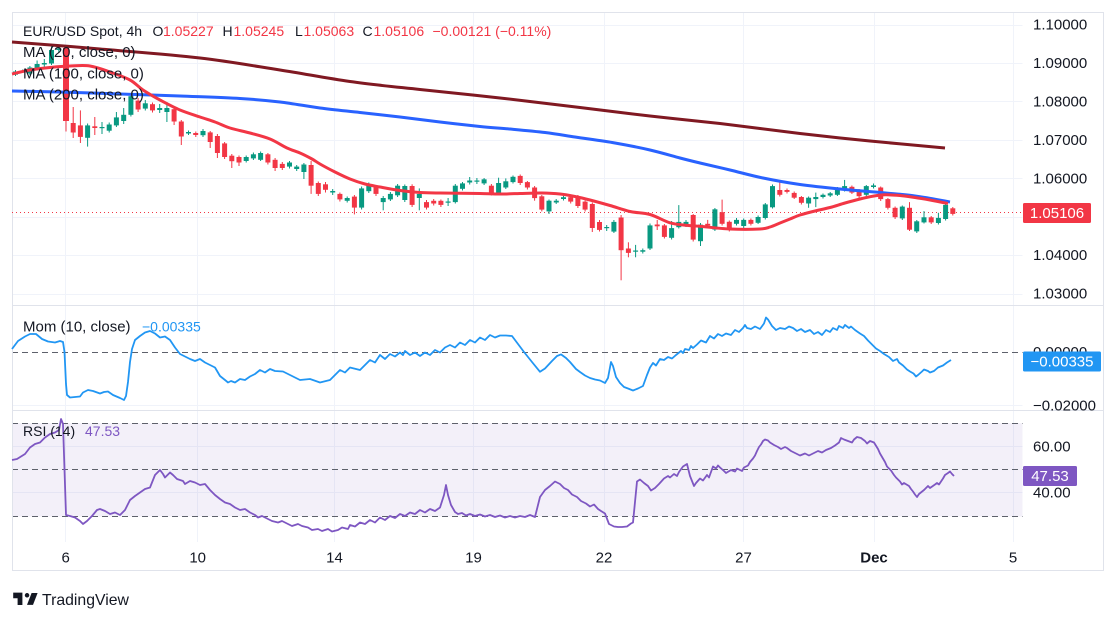  I want to click on svg-text: RSI (14), so click(49, 431).